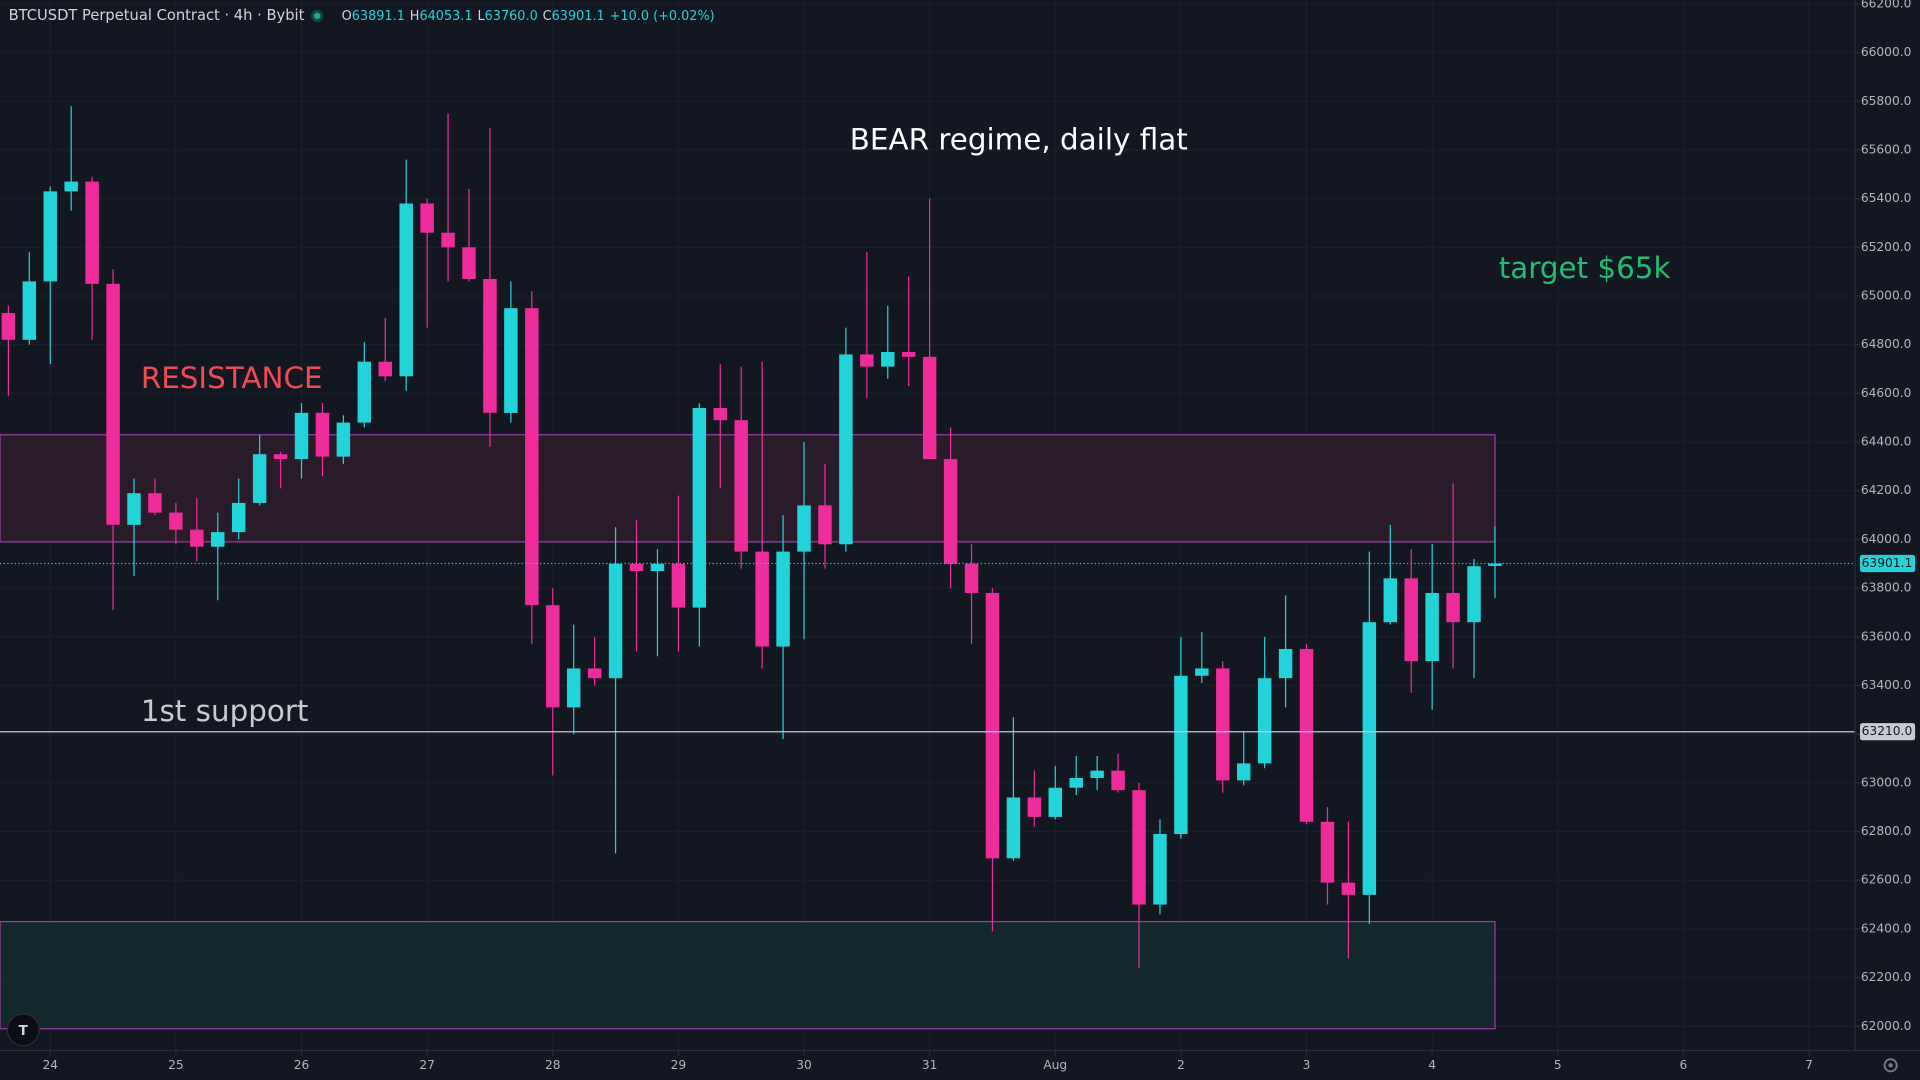 Image resolution: width=1920 pixels, height=1080 pixels. What do you see at coordinates (427, 1065) in the screenshot?
I see `x-tick-label: 27` at bounding box center [427, 1065].